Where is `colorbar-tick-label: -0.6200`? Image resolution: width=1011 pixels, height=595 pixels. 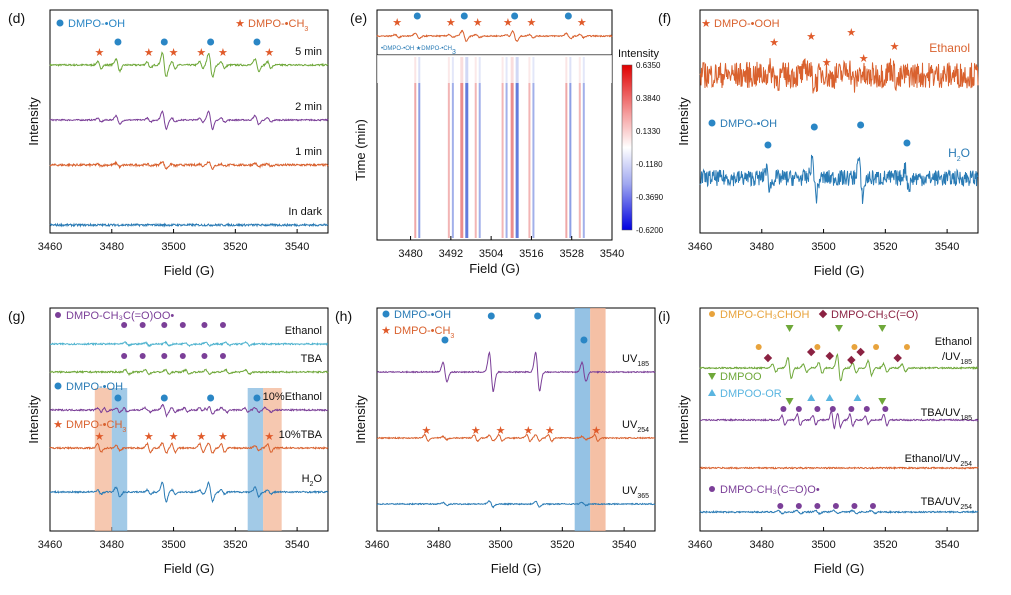
colorbar-tick-label: -0.6200 is located at coordinates (650, 230).